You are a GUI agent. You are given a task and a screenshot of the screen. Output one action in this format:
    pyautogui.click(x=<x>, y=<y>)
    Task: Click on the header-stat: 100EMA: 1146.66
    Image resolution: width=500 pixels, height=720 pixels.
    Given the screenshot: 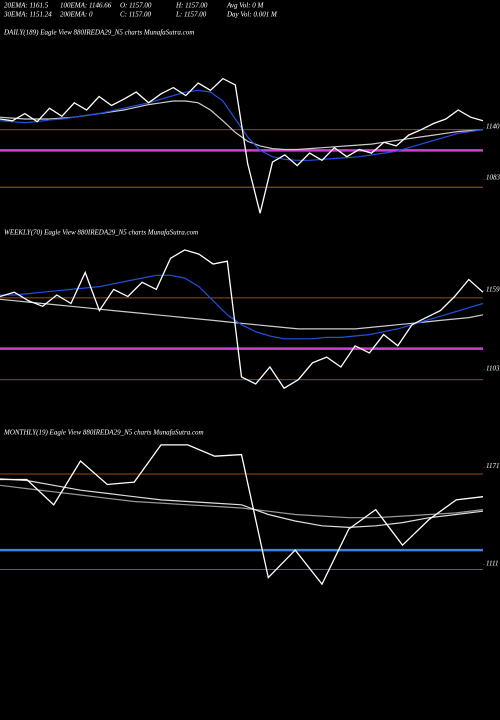 What is the action you would take?
    pyautogui.click(x=86, y=6)
    